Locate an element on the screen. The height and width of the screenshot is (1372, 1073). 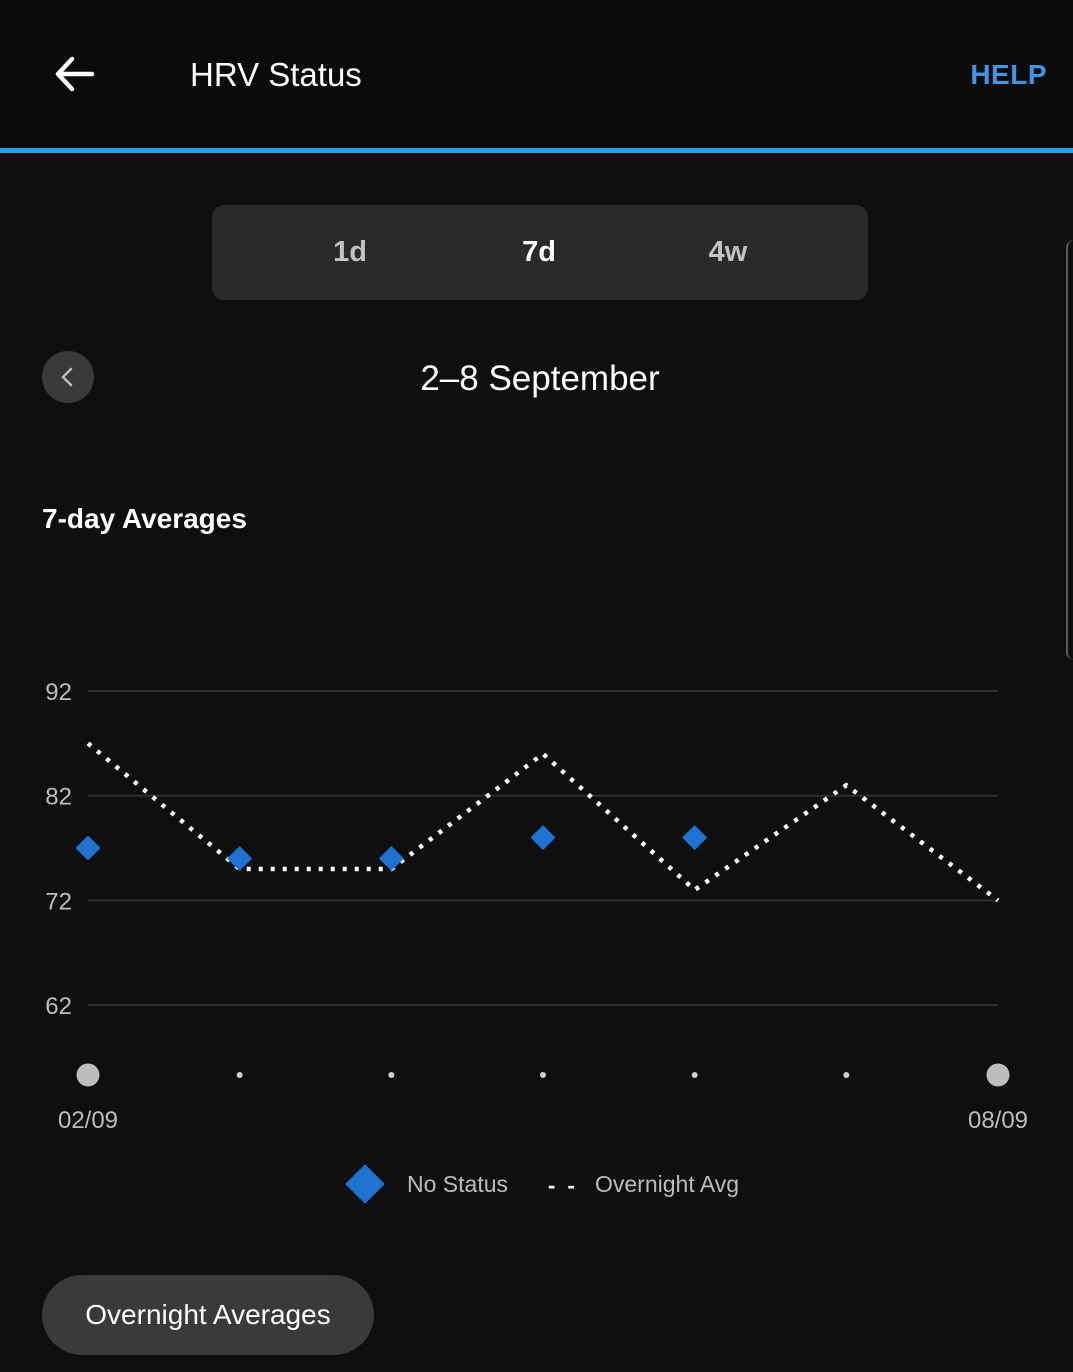
app-header: HRV Status HELP is located at coordinates (536, 74).